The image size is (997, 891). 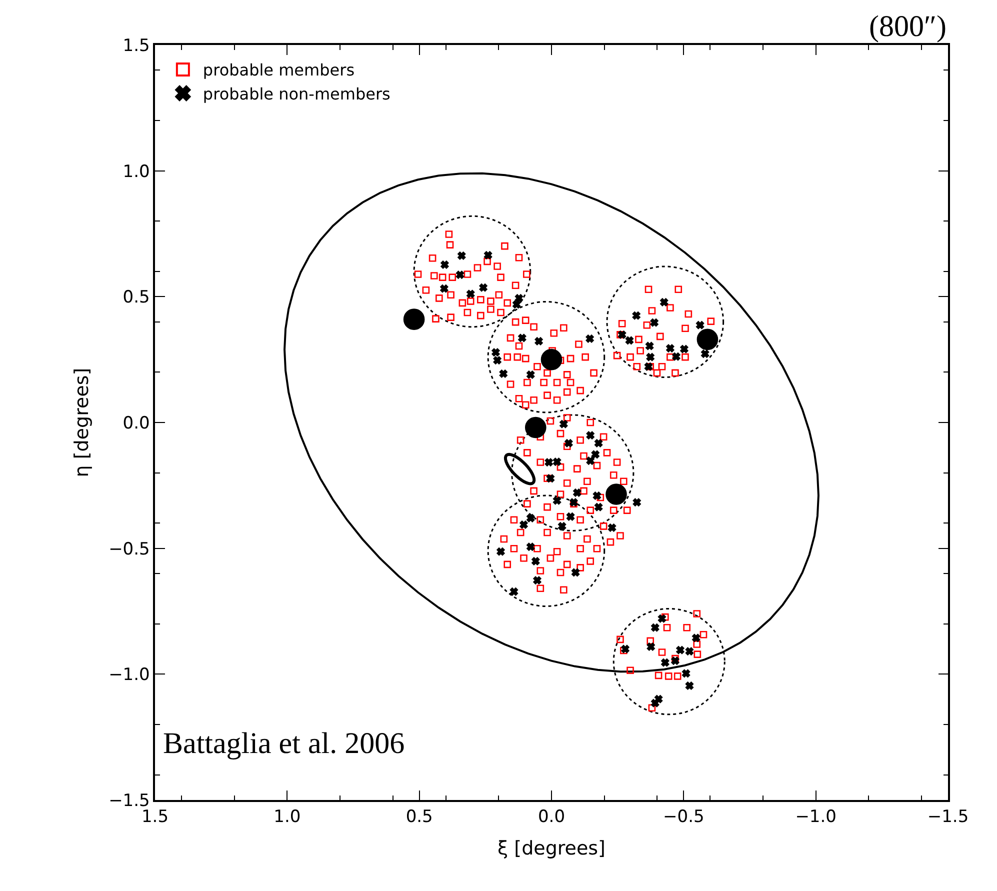 What do you see at coordinates (948, 817) in the screenshot?
I see `x-tick-label: −1.5` at bounding box center [948, 817].